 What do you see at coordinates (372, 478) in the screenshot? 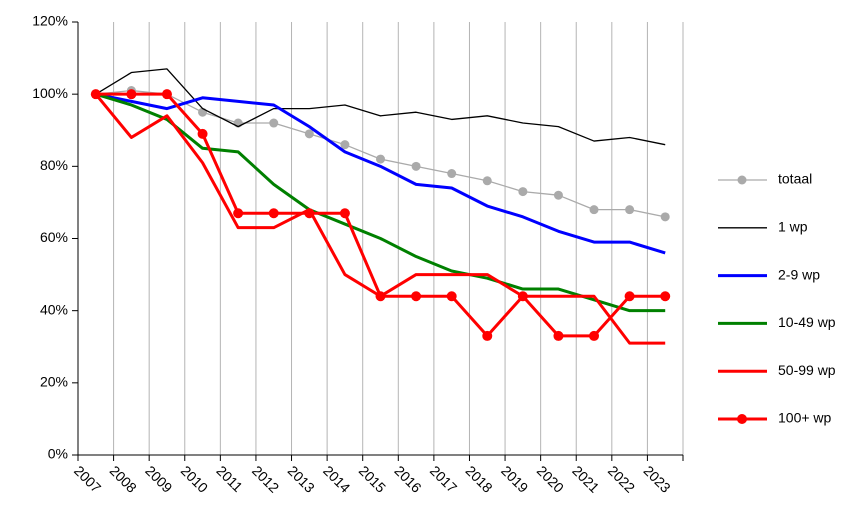
I see `x-tick-label: 2015` at bounding box center [372, 478].